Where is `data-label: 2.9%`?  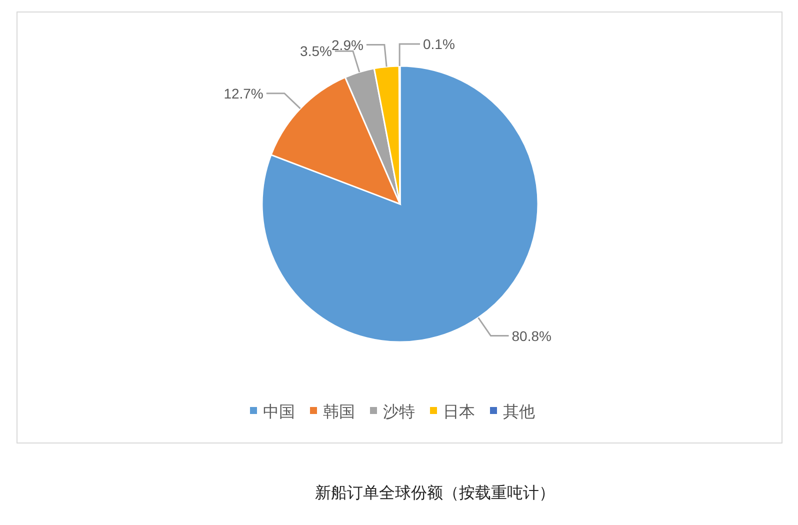
data-label: 2.9% is located at coordinates (348, 44).